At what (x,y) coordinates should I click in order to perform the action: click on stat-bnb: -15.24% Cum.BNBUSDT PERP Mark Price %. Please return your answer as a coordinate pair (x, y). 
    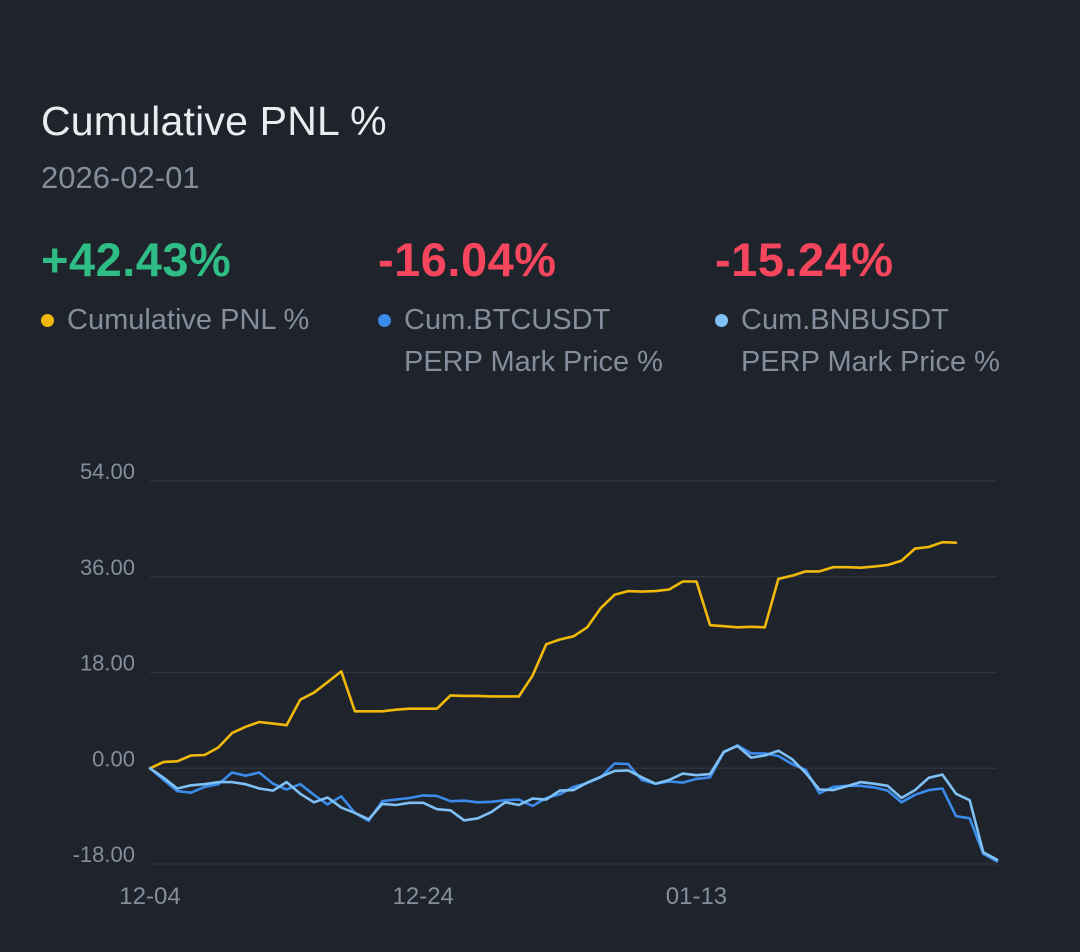
    Looking at the image, I should click on (865, 307).